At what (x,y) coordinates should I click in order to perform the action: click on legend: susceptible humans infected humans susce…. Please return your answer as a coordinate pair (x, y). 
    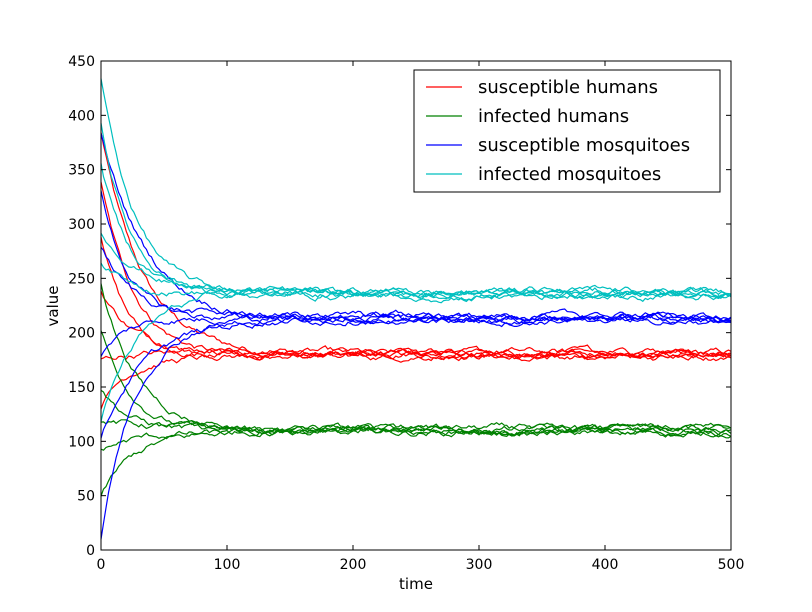
    Looking at the image, I should click on (567, 131).